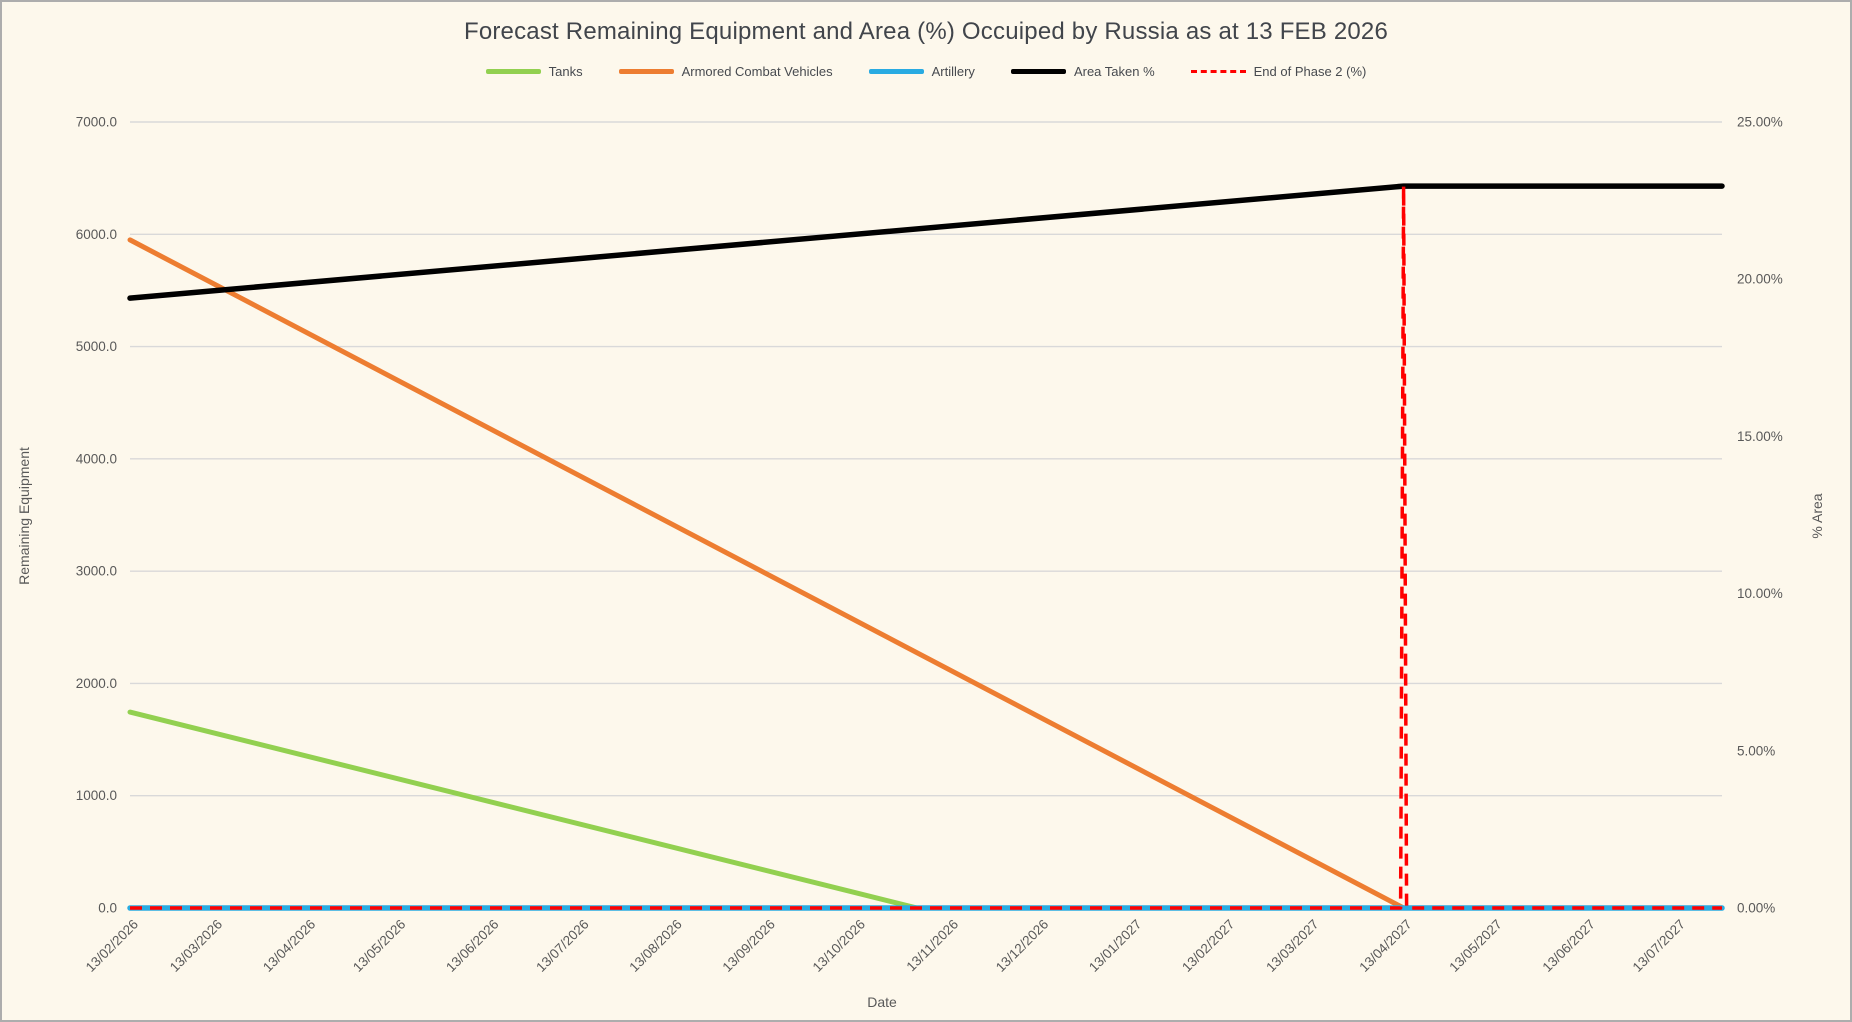  What do you see at coordinates (1760, 279) in the screenshot?
I see `y-right-tick-label: 20.00%` at bounding box center [1760, 279].